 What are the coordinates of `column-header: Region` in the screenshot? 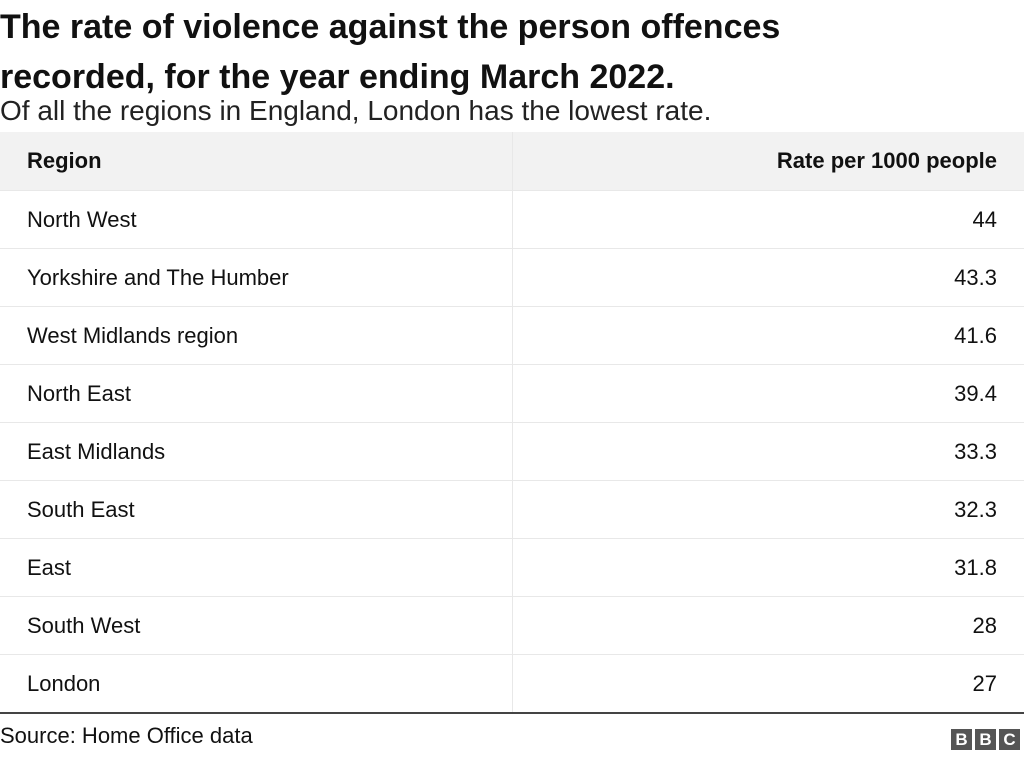 It's located at (256, 161).